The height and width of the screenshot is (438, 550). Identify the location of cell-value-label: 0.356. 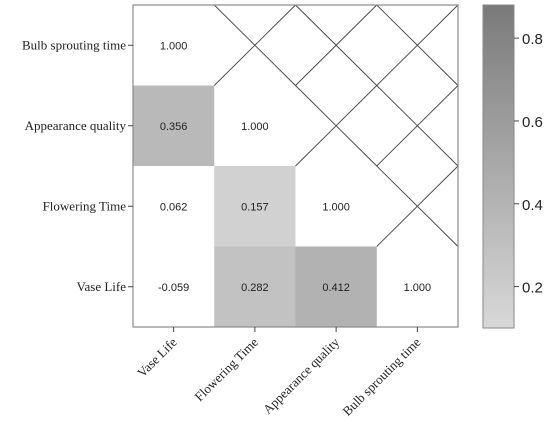
(174, 127).